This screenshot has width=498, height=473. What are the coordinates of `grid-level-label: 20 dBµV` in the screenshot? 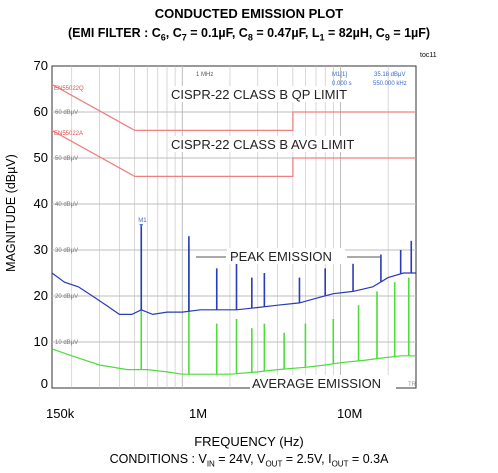 It's located at (66, 297).